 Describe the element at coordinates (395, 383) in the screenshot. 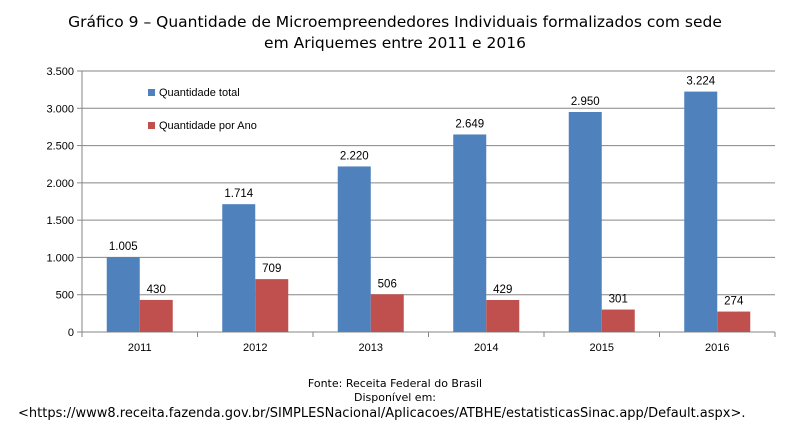

I see `source-line: Fonte: Receita Federal do Brasil` at that location.